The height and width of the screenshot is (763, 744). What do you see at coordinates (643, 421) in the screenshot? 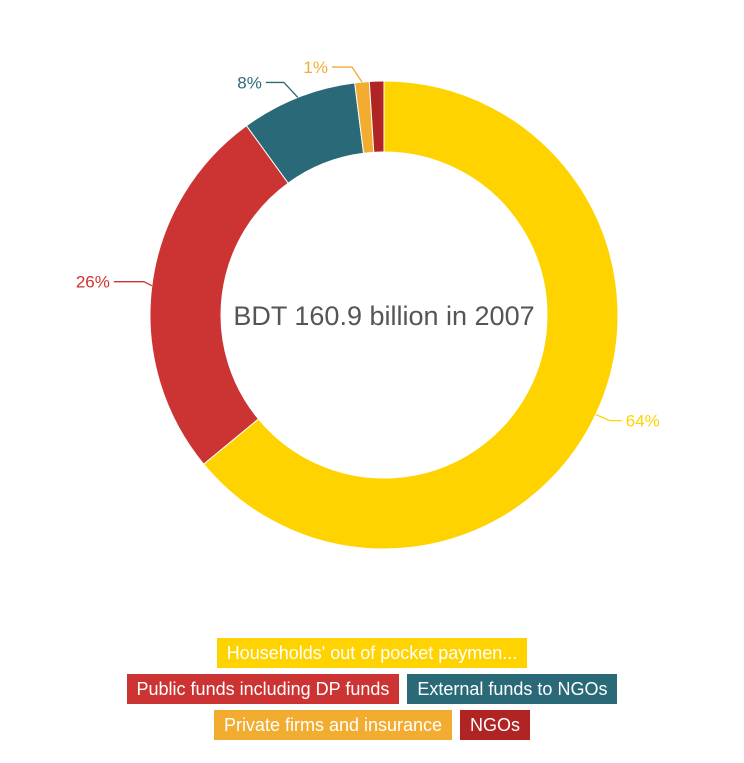
I see `data-label: 64%` at bounding box center [643, 421].